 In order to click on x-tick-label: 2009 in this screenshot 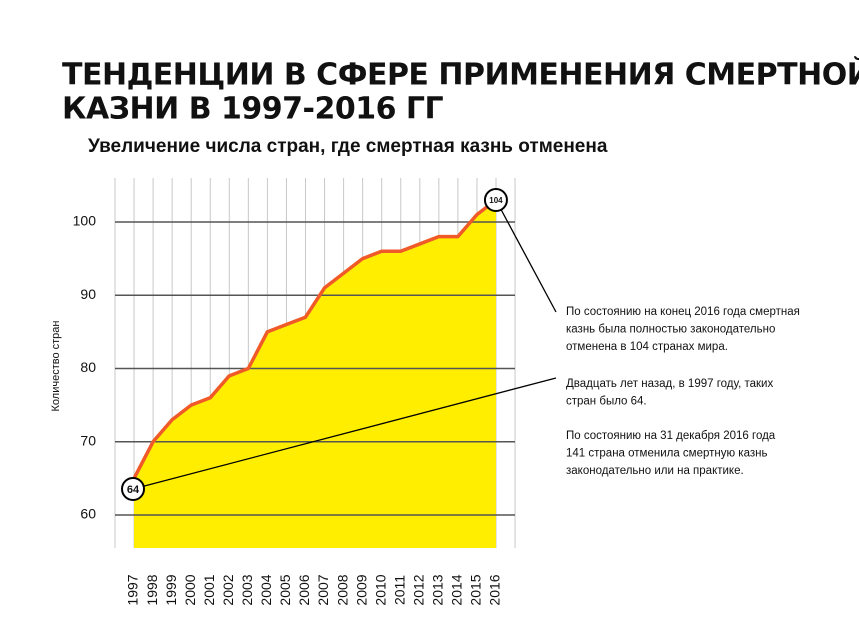, I will do `click(361, 589)`.